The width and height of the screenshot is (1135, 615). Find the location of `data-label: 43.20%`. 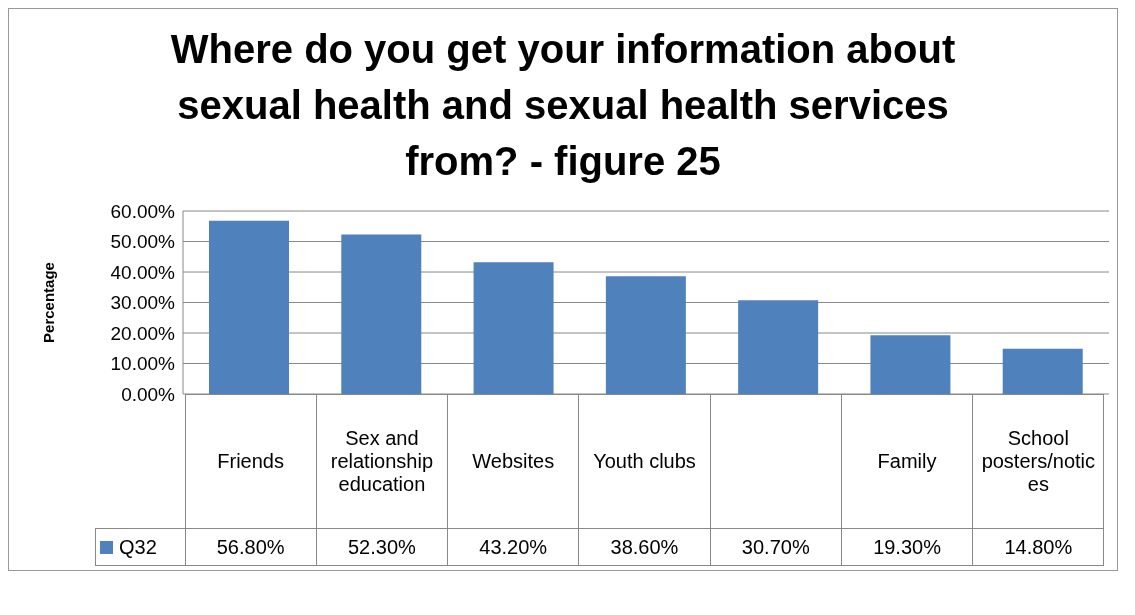

data-label: 43.20% is located at coordinates (513, 547).